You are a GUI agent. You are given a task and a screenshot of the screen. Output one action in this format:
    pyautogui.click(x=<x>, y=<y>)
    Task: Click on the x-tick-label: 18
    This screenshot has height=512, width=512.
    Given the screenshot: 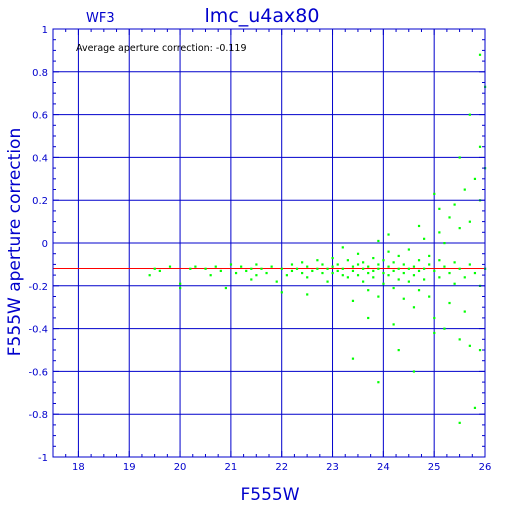 What is the action you would take?
    pyautogui.click(x=78, y=467)
    